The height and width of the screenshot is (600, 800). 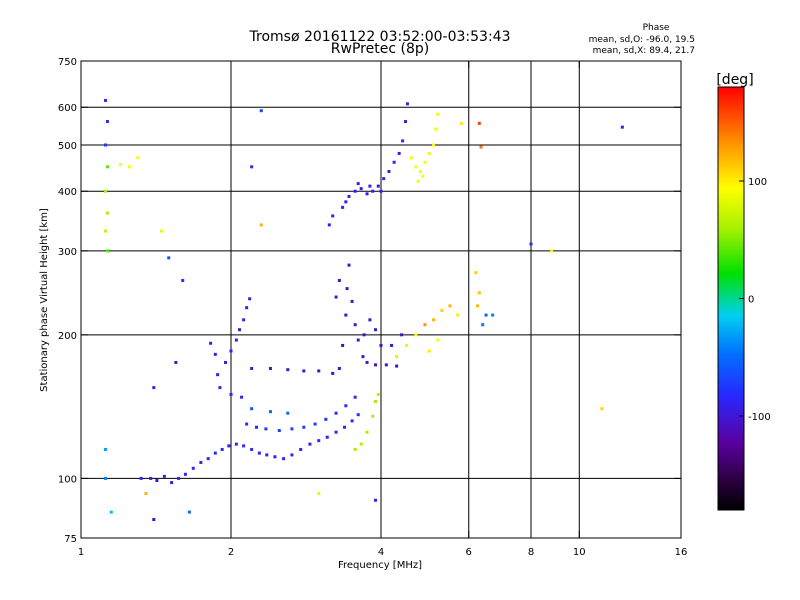 What do you see at coordinates (67, 192) in the screenshot?
I see `y-tick-label: 400` at bounding box center [67, 192].